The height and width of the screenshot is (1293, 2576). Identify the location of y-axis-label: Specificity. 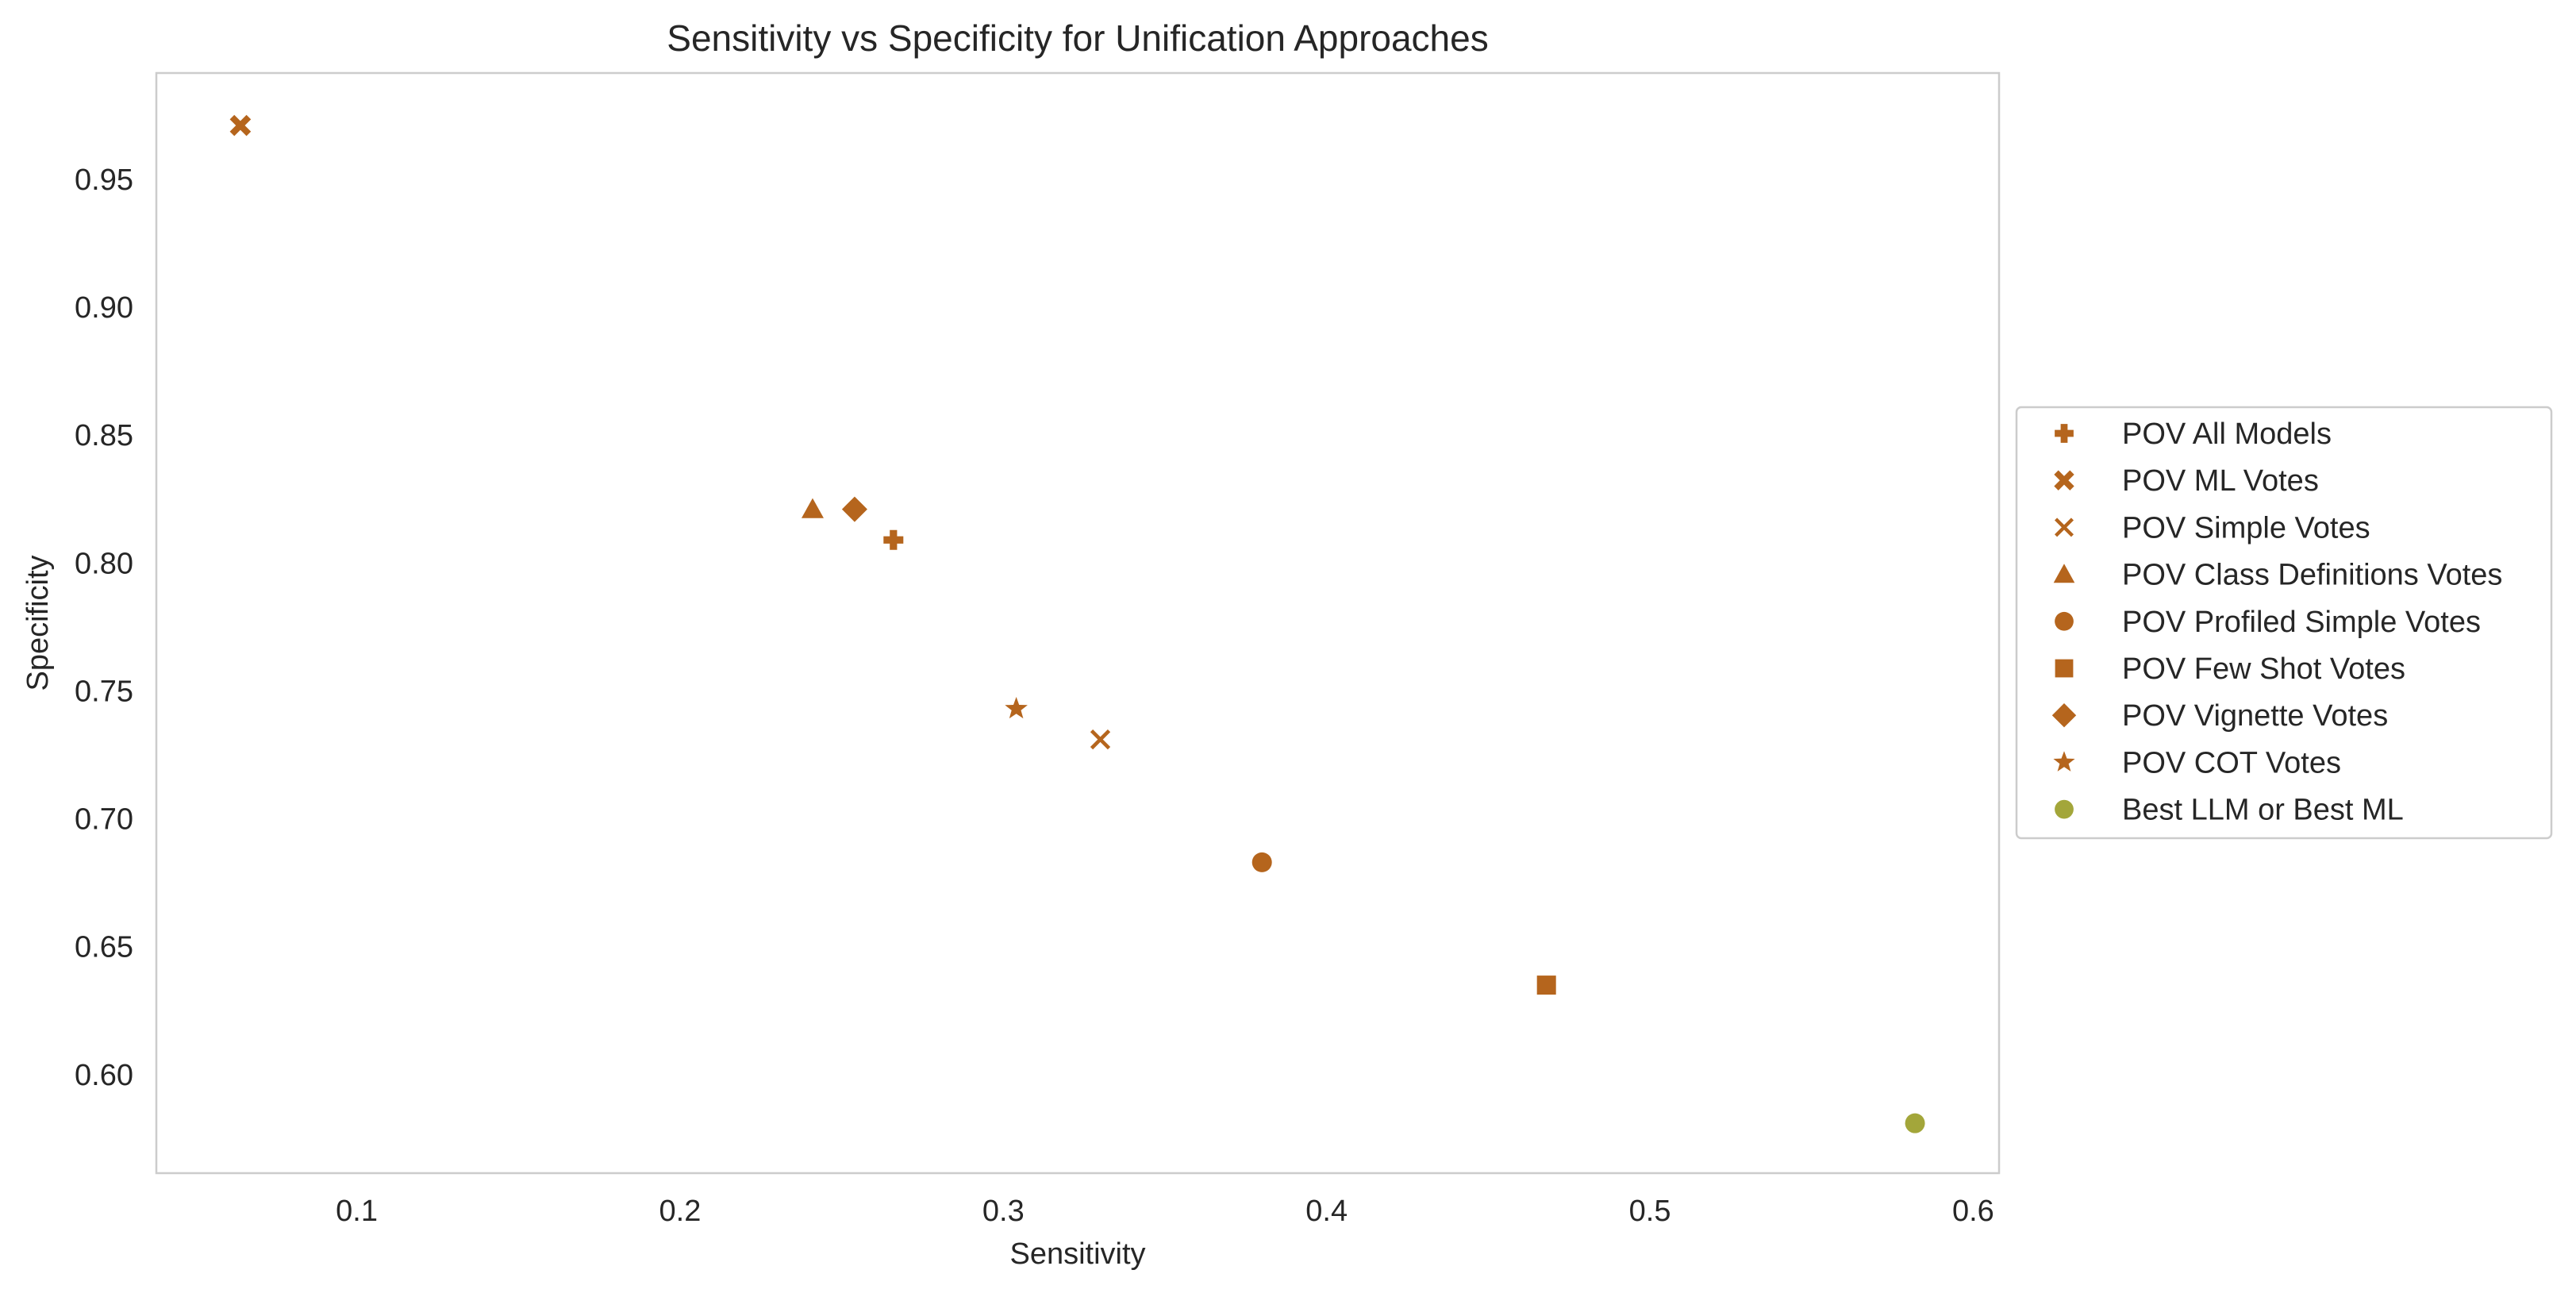
(38, 623).